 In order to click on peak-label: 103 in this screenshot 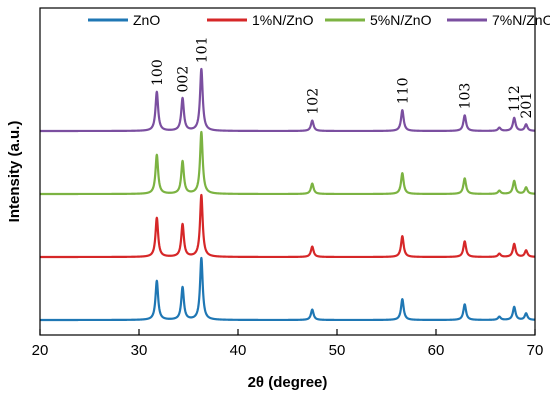, I will do `click(466, 96)`.